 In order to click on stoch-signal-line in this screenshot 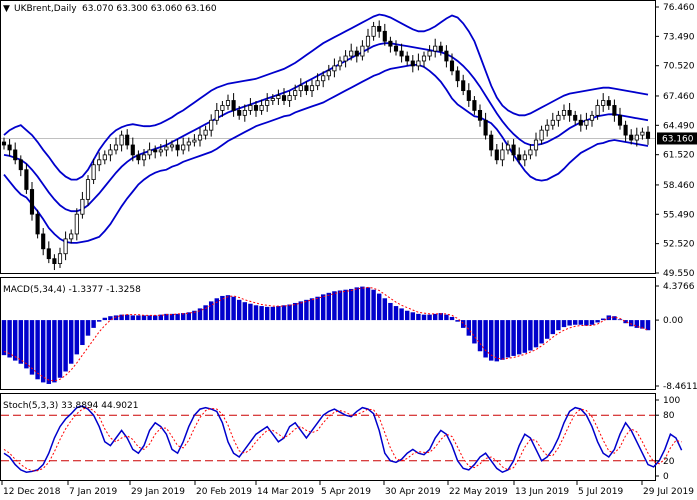, I will do `click(342, 439)`.